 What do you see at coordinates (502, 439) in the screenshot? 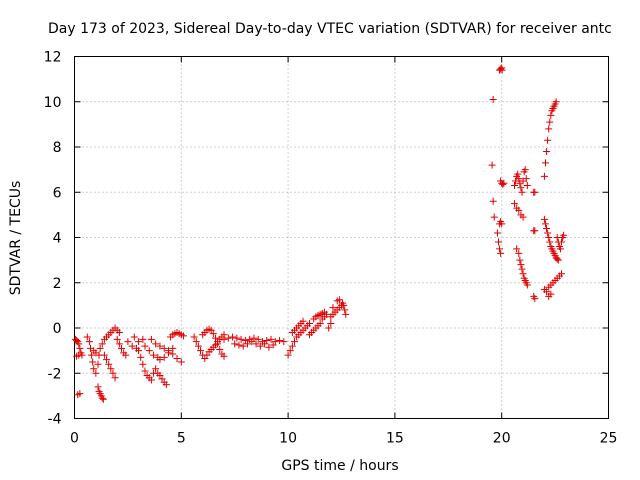
I see `x-tick-label: 20` at bounding box center [502, 439].